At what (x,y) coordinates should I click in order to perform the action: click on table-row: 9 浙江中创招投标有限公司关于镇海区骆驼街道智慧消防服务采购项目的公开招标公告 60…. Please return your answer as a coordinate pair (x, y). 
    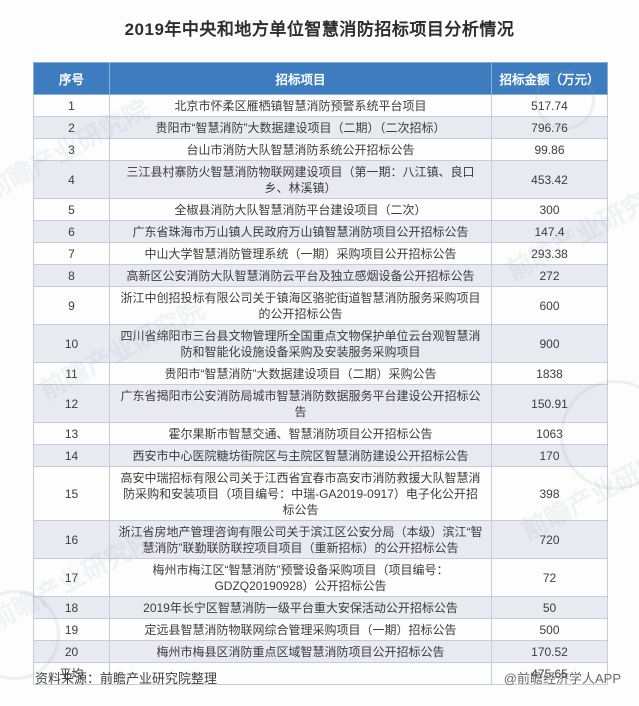
    Looking at the image, I should click on (320, 305).